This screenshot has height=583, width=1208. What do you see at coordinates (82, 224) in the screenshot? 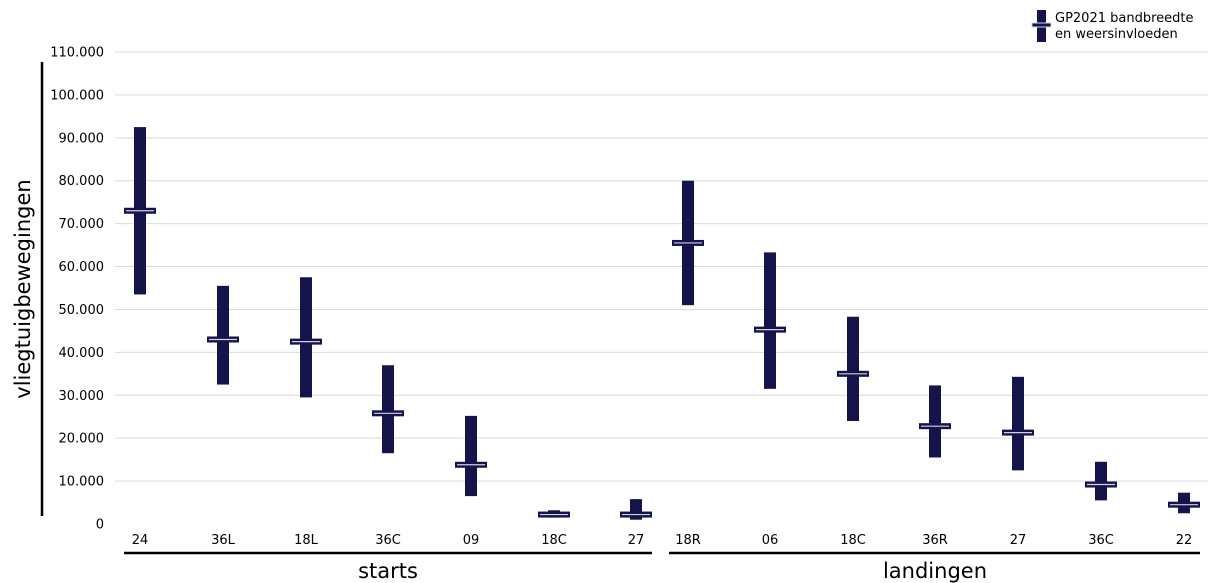
I see `y-tick-label: 70.000` at bounding box center [82, 224].